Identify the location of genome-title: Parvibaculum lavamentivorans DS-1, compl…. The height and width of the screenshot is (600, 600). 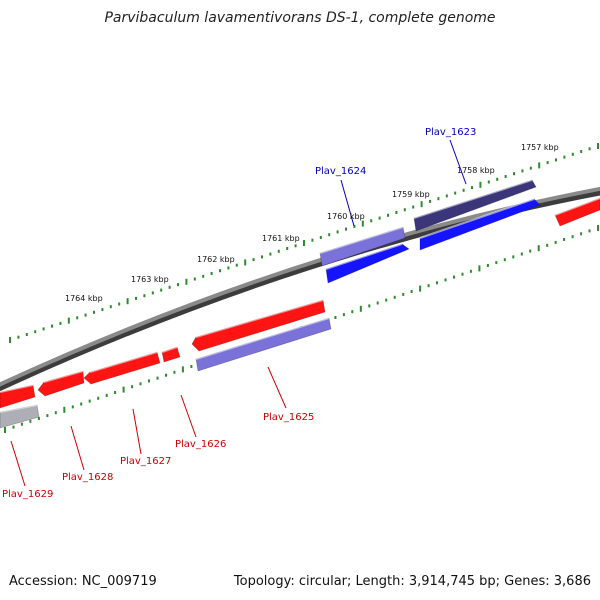
(300, 18).